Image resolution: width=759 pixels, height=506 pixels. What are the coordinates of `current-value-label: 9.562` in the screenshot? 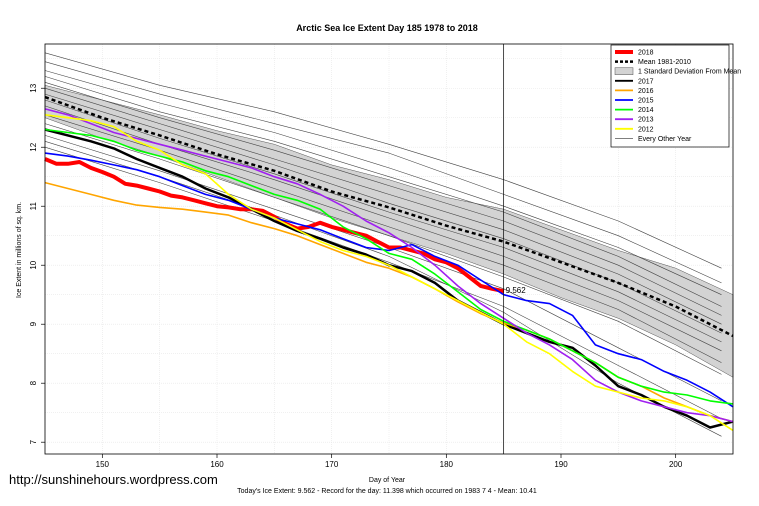 It's located at (516, 290).